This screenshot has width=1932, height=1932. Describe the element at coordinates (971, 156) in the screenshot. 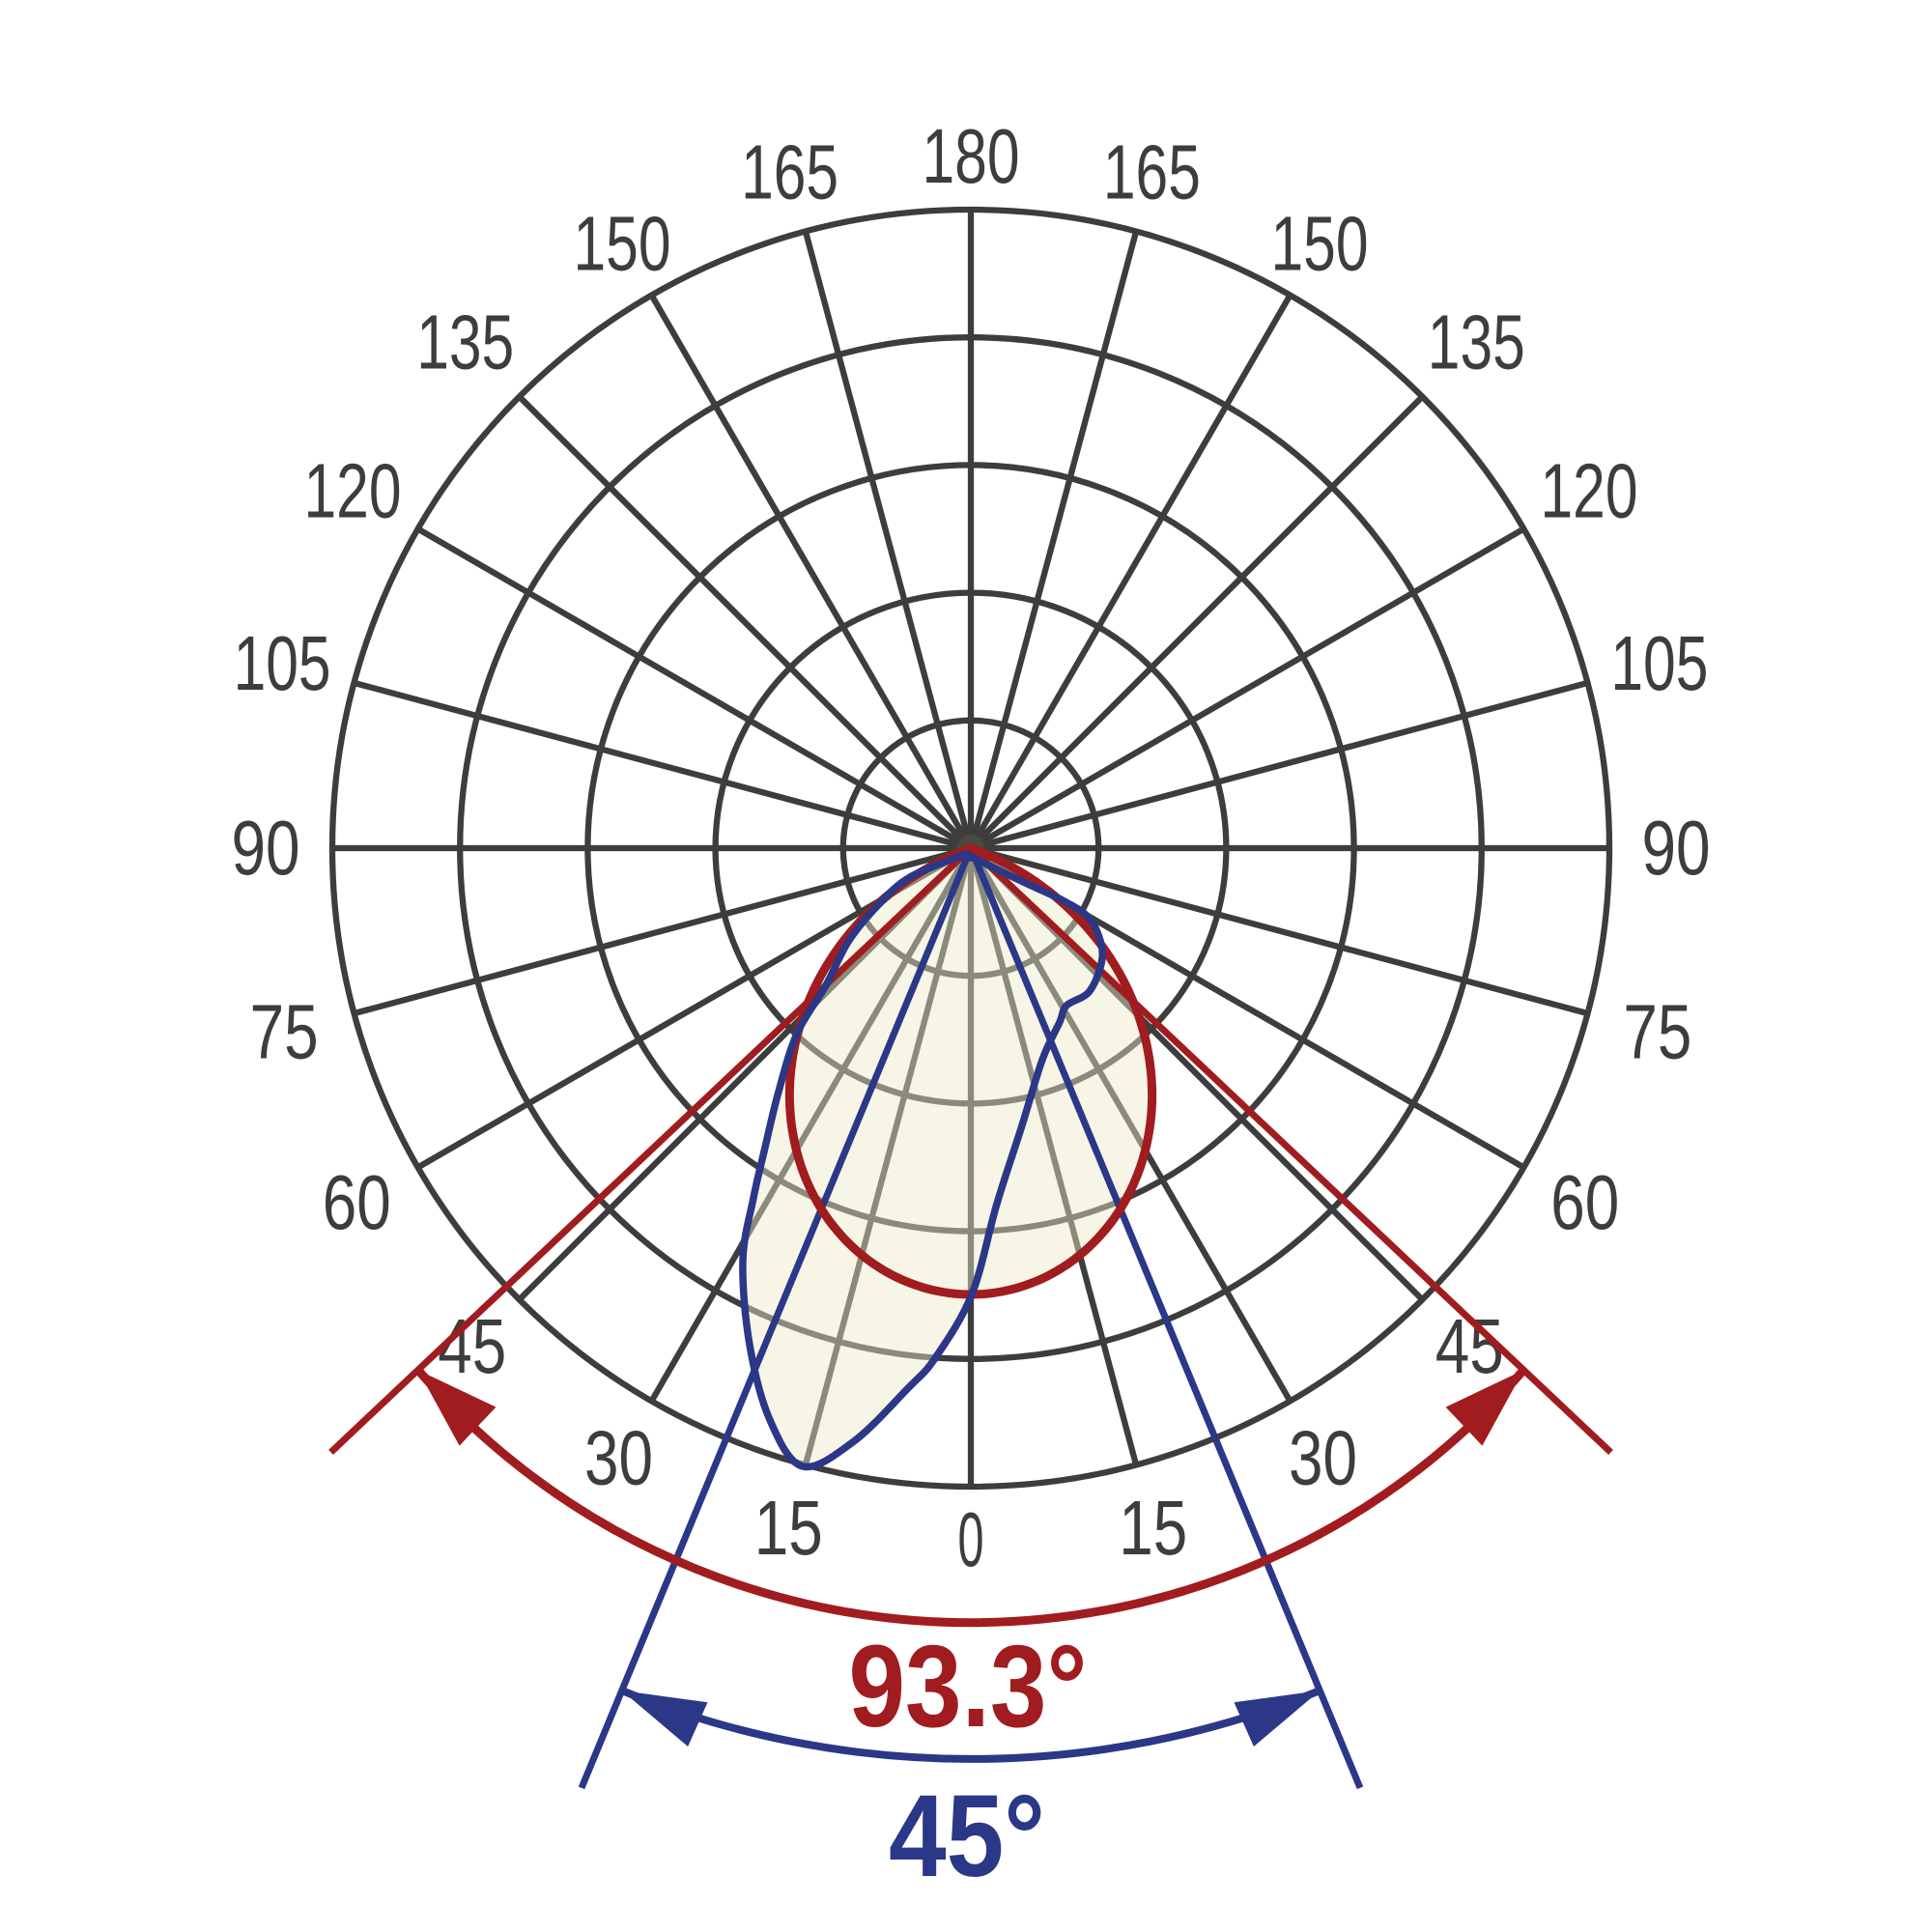

I see `svg-text: 180` at that location.